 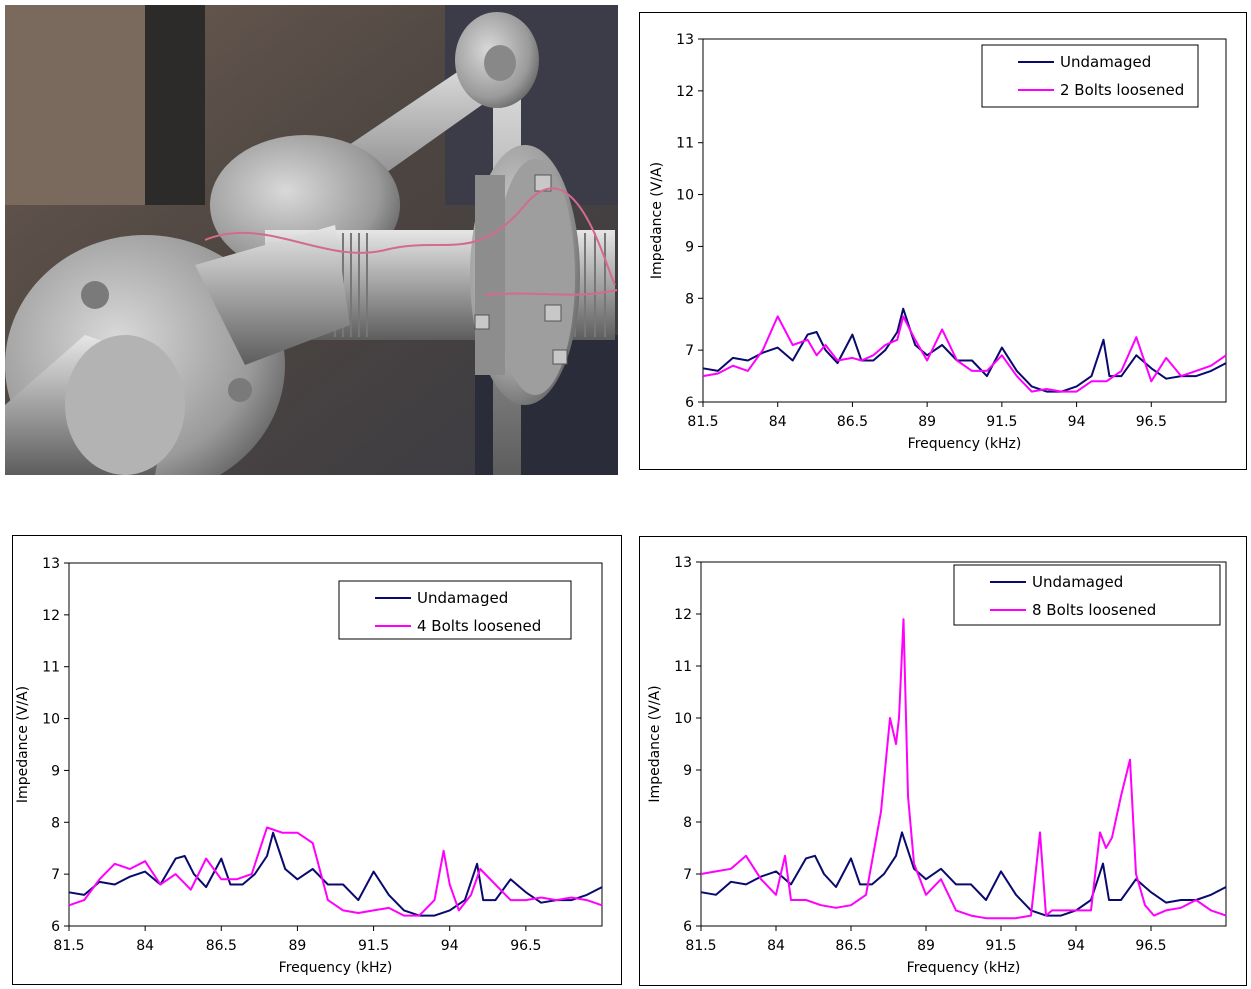 What do you see at coordinates (1094, 610) in the screenshot?
I see `legend-label: 8 Bolts loosened` at bounding box center [1094, 610].